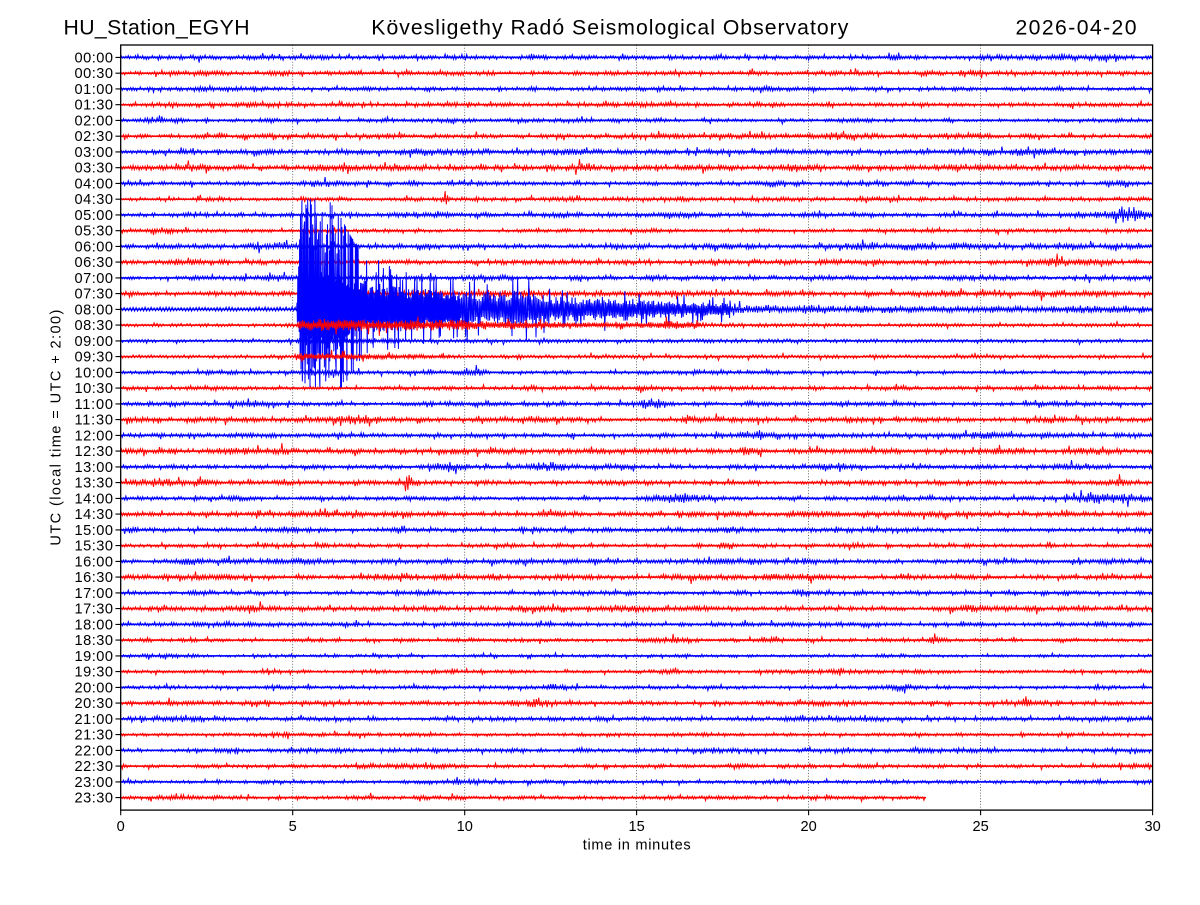 Image resolution: width=1200 pixels, height=905 pixels. I want to click on svg-text: 00:00, so click(94, 58).